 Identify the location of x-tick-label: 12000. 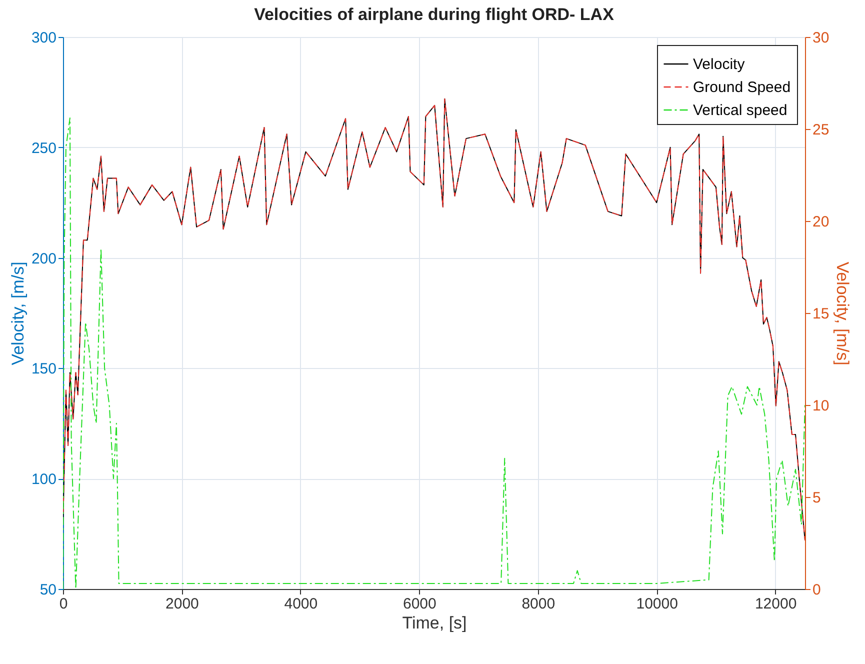
(775, 604).